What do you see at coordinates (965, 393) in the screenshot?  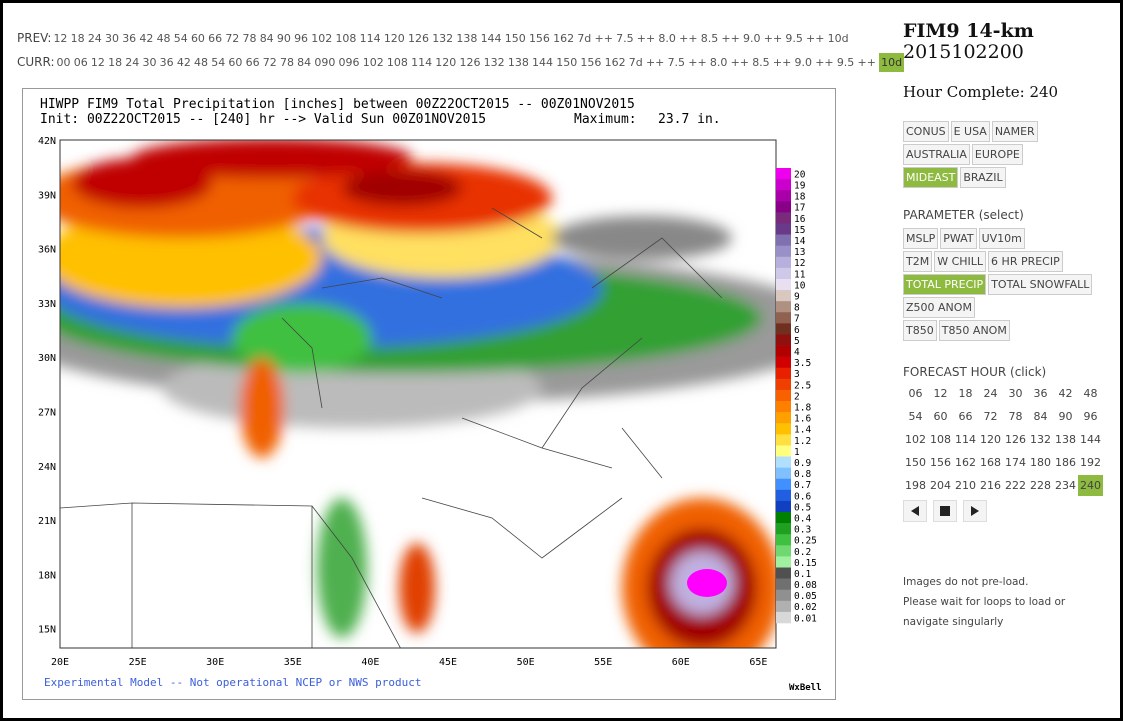 I see `option-button: 18` at bounding box center [965, 393].